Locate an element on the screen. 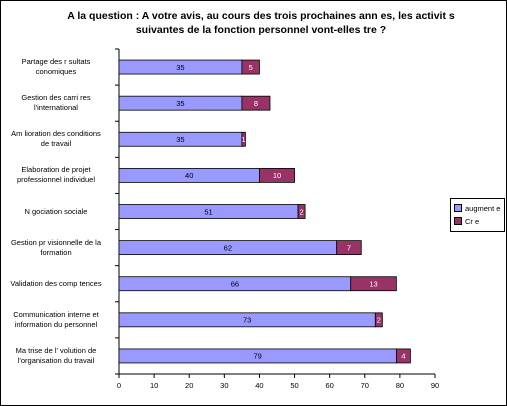 The height and width of the screenshot is (406, 507). data-label-creee-0: 5 is located at coordinates (251, 67).